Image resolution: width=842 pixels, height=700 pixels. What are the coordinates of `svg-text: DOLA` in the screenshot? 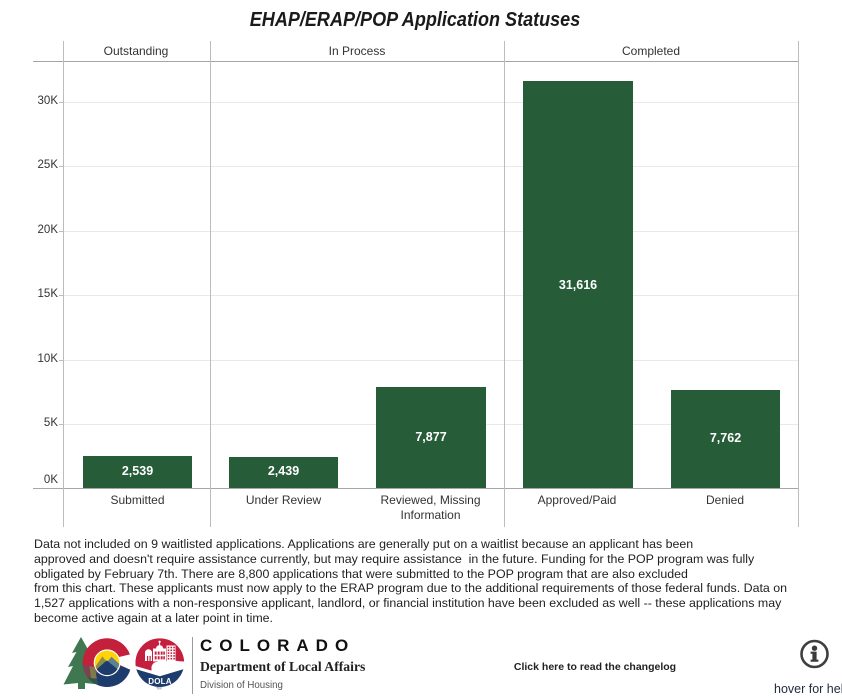 It's located at (159, 681).